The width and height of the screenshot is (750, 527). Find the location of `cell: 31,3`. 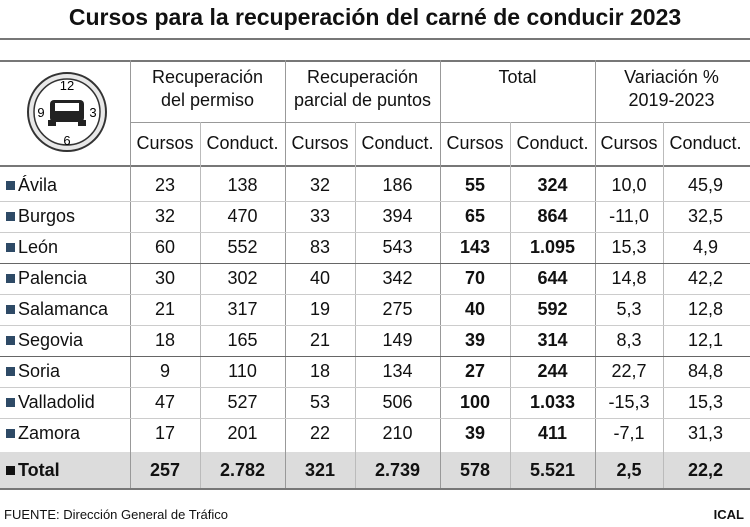

cell: 31,3 is located at coordinates (705, 433).